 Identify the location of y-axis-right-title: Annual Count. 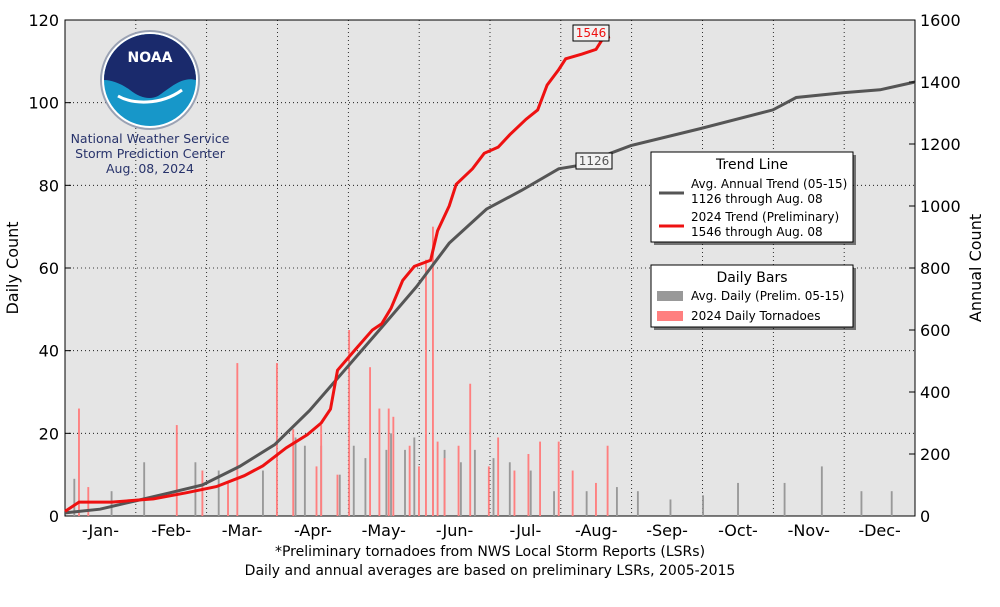
(975, 268).